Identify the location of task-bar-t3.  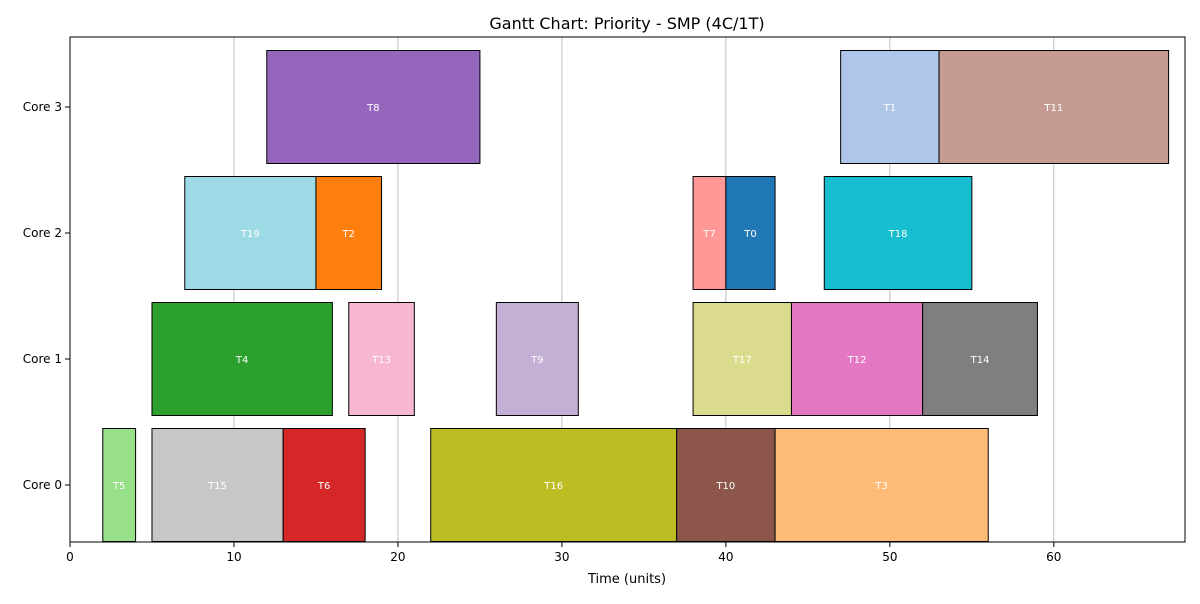
(881, 485).